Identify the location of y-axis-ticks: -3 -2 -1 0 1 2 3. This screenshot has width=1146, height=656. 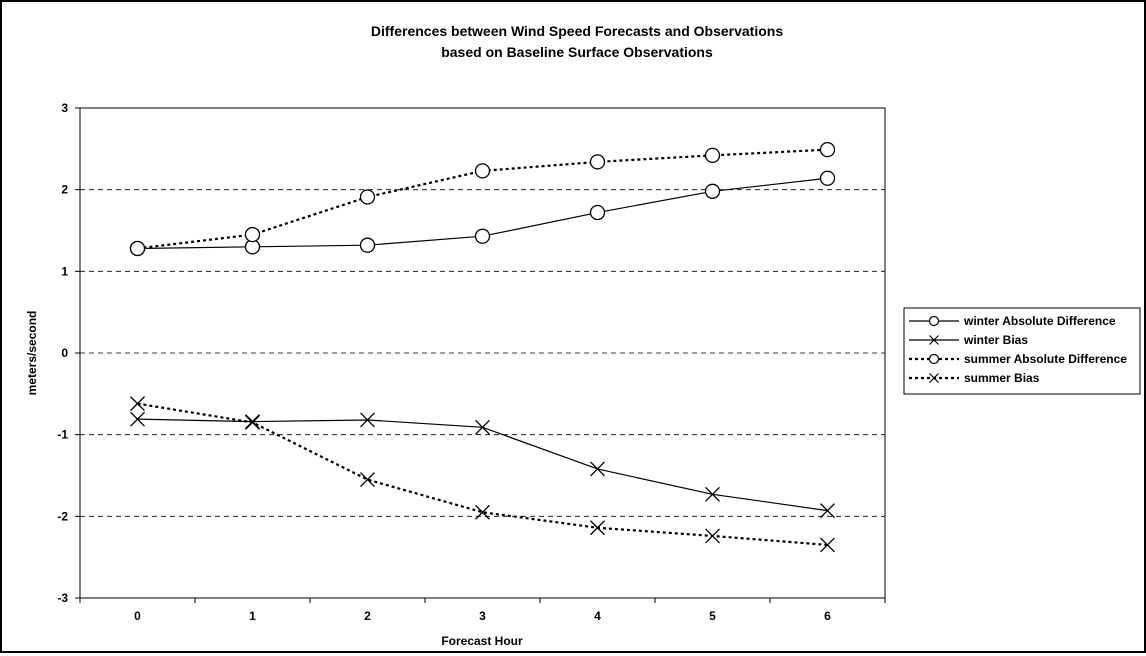
(68, 353).